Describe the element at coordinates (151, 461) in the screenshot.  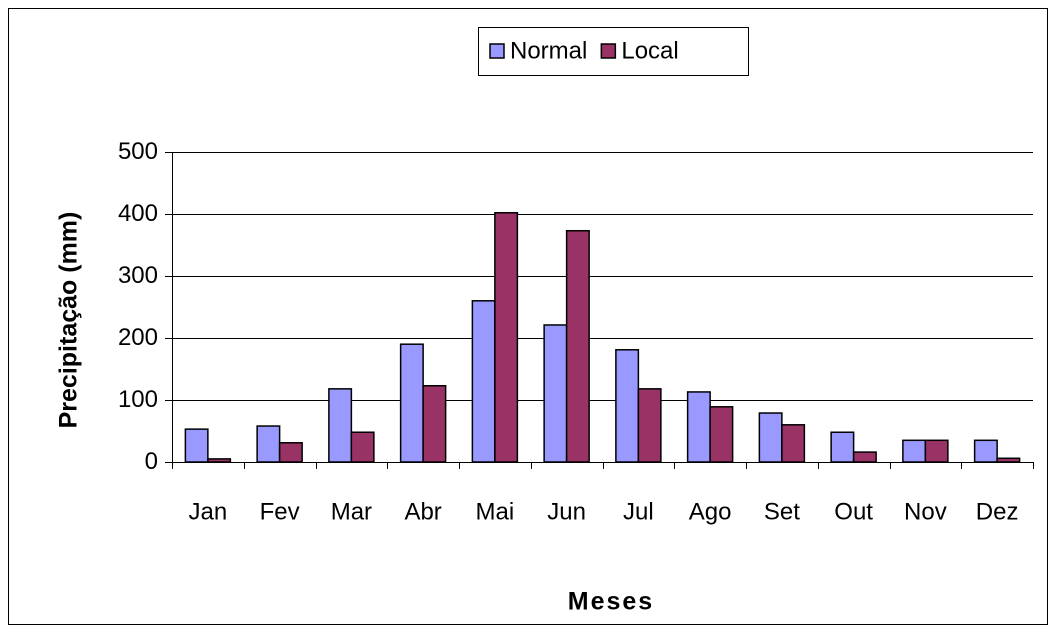
I see `y-tick-label: 0` at that location.